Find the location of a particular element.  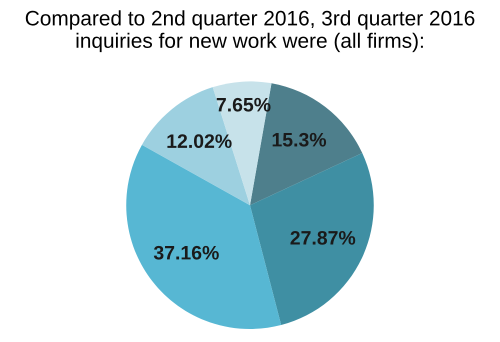

chart-title: Compared to 2nd quarter 2016, 3rd quarter 2016 inquiries for new work were (all firms): is located at coordinates (250, 31).